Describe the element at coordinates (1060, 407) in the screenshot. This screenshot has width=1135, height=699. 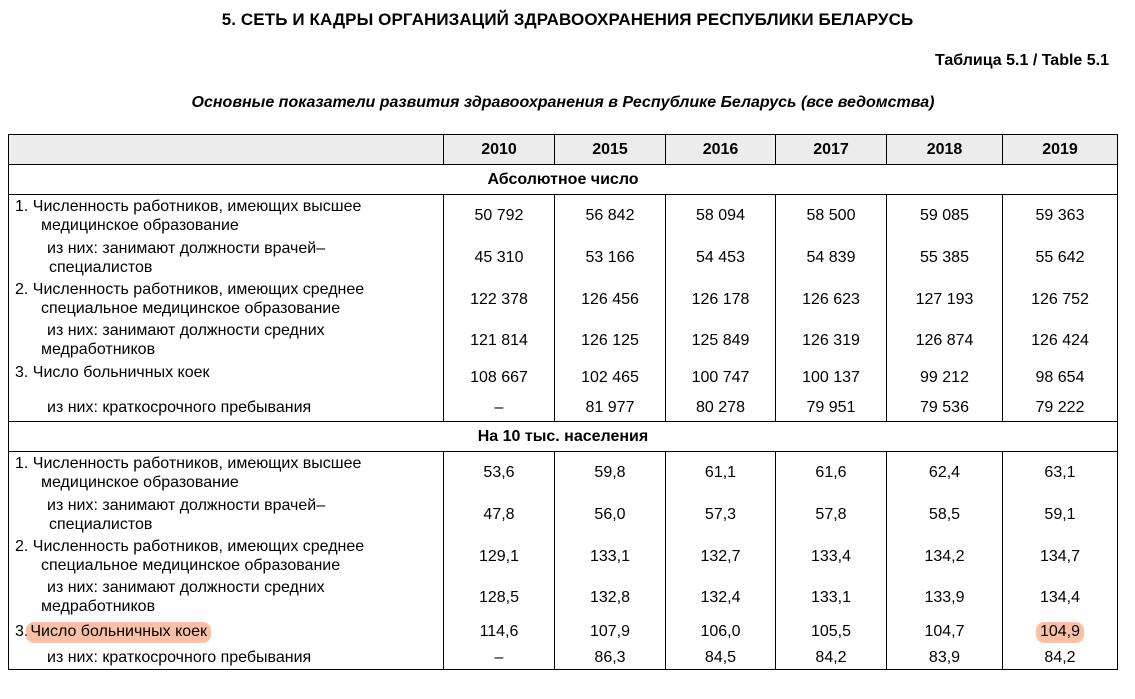
I see `table-cell: 79 222` at that location.